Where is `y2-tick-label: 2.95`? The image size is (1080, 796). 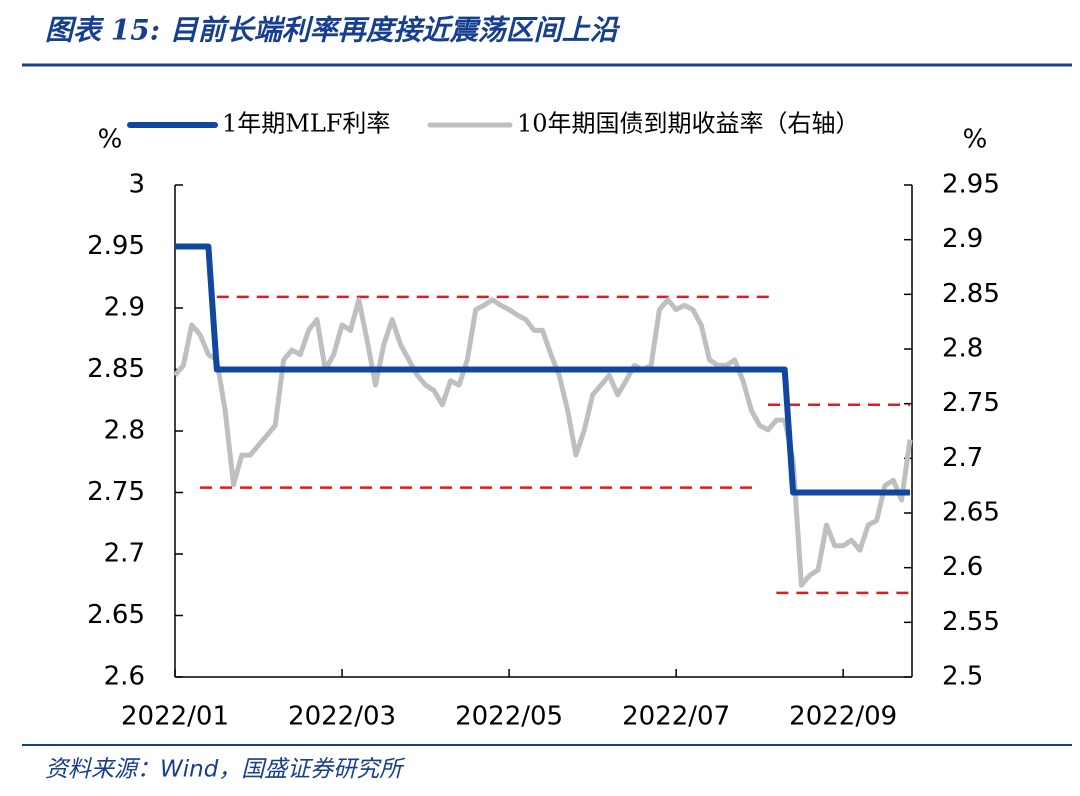 y2-tick-label: 2.95 is located at coordinates (971, 185).